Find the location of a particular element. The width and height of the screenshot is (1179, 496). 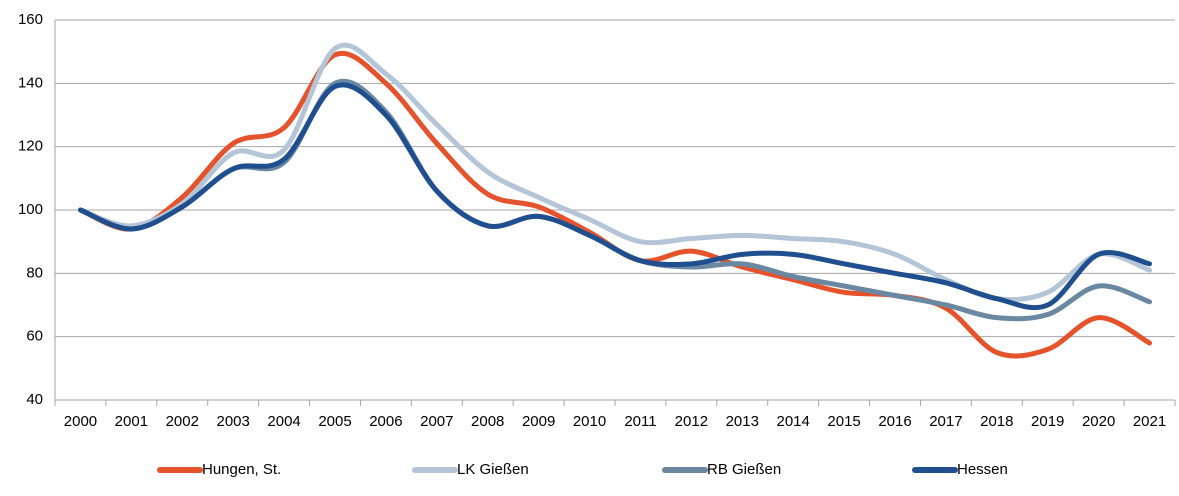

x-tick-label: 2015 is located at coordinates (843, 421).